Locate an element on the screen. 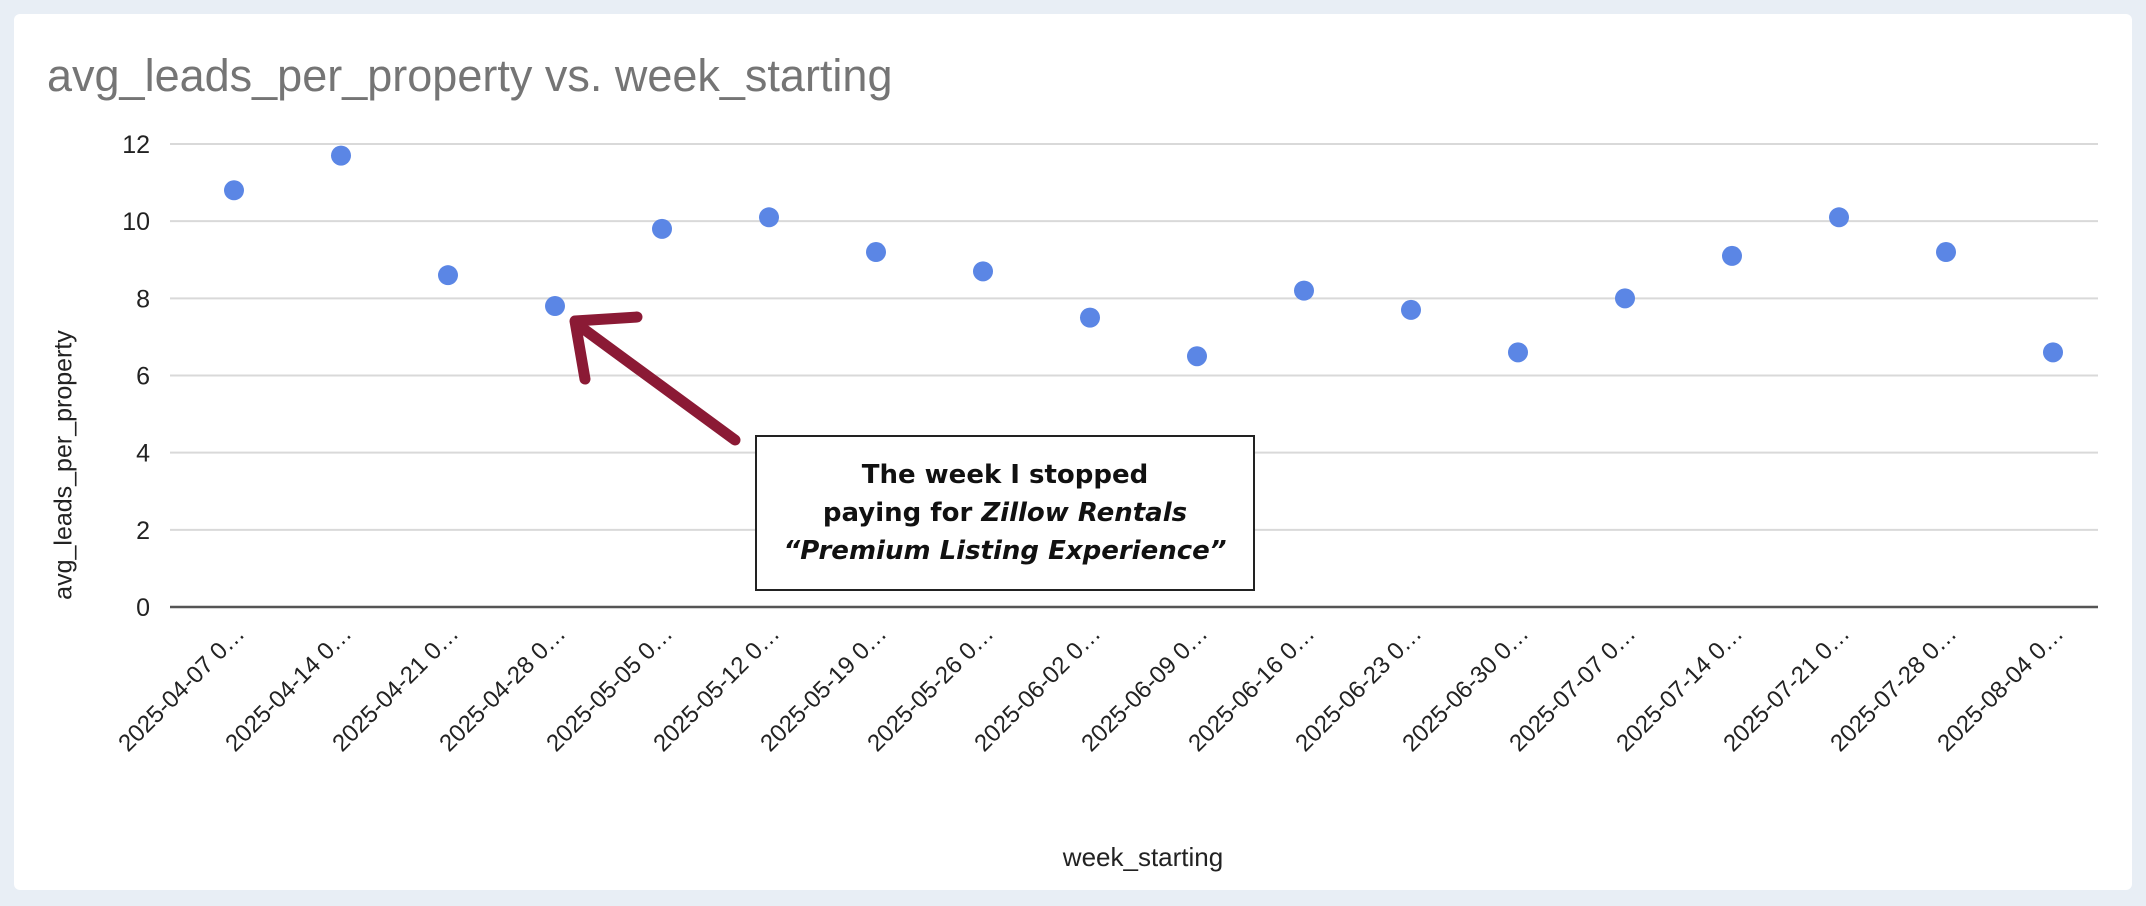 The height and width of the screenshot is (906, 2146). y-tick-label: 6 is located at coordinates (143, 377).